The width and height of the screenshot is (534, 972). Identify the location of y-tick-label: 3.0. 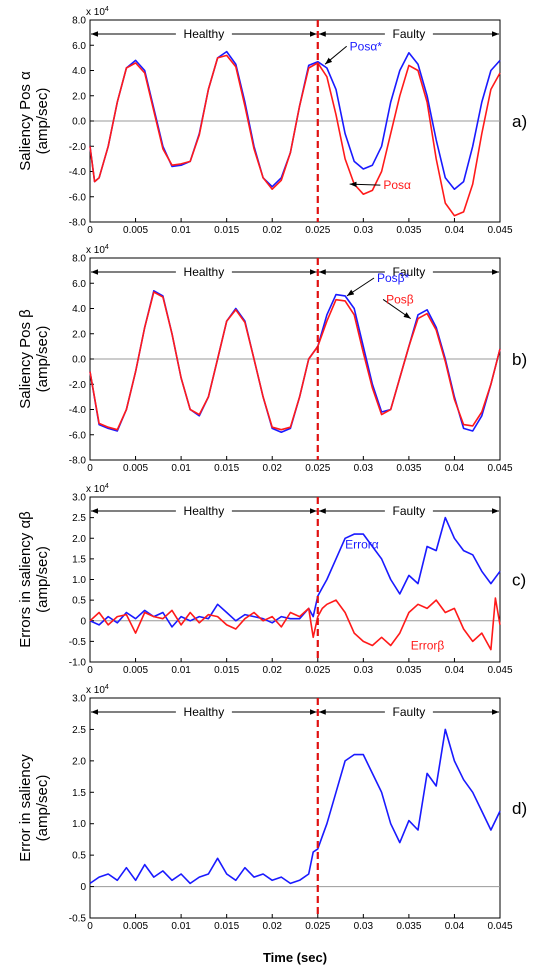
(79, 699).